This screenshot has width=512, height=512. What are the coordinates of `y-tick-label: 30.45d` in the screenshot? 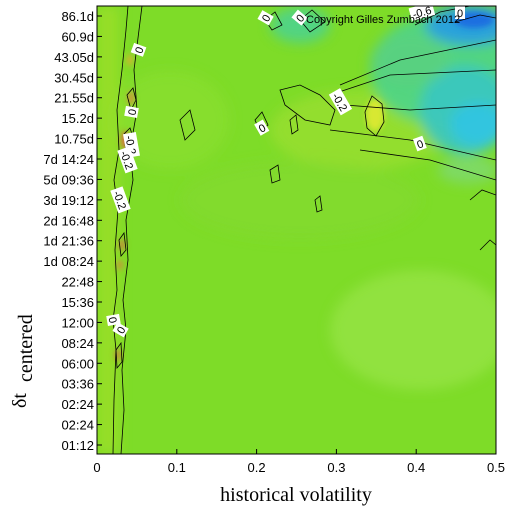 It's located at (74, 77).